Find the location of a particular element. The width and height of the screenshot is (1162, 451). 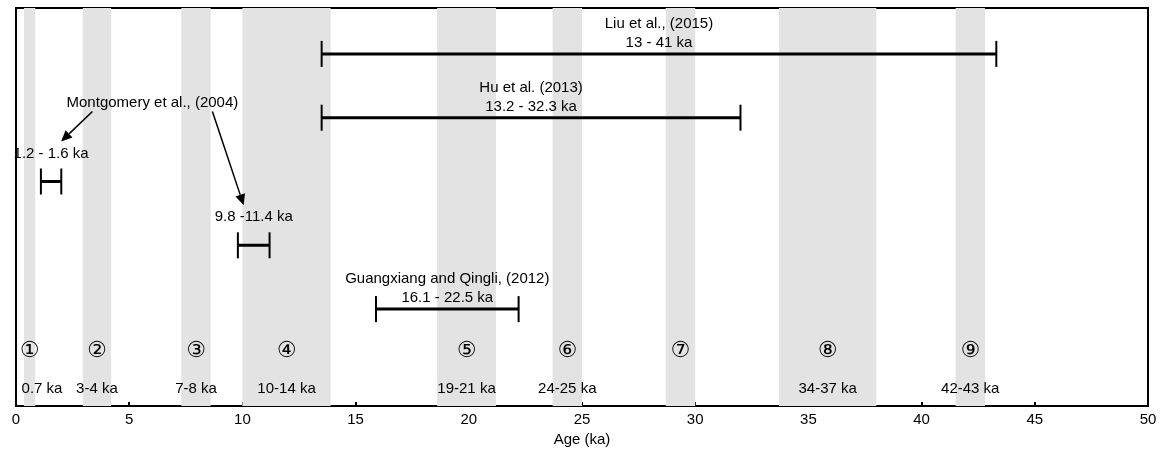

band-label: 24-25 ka is located at coordinates (568, 387).